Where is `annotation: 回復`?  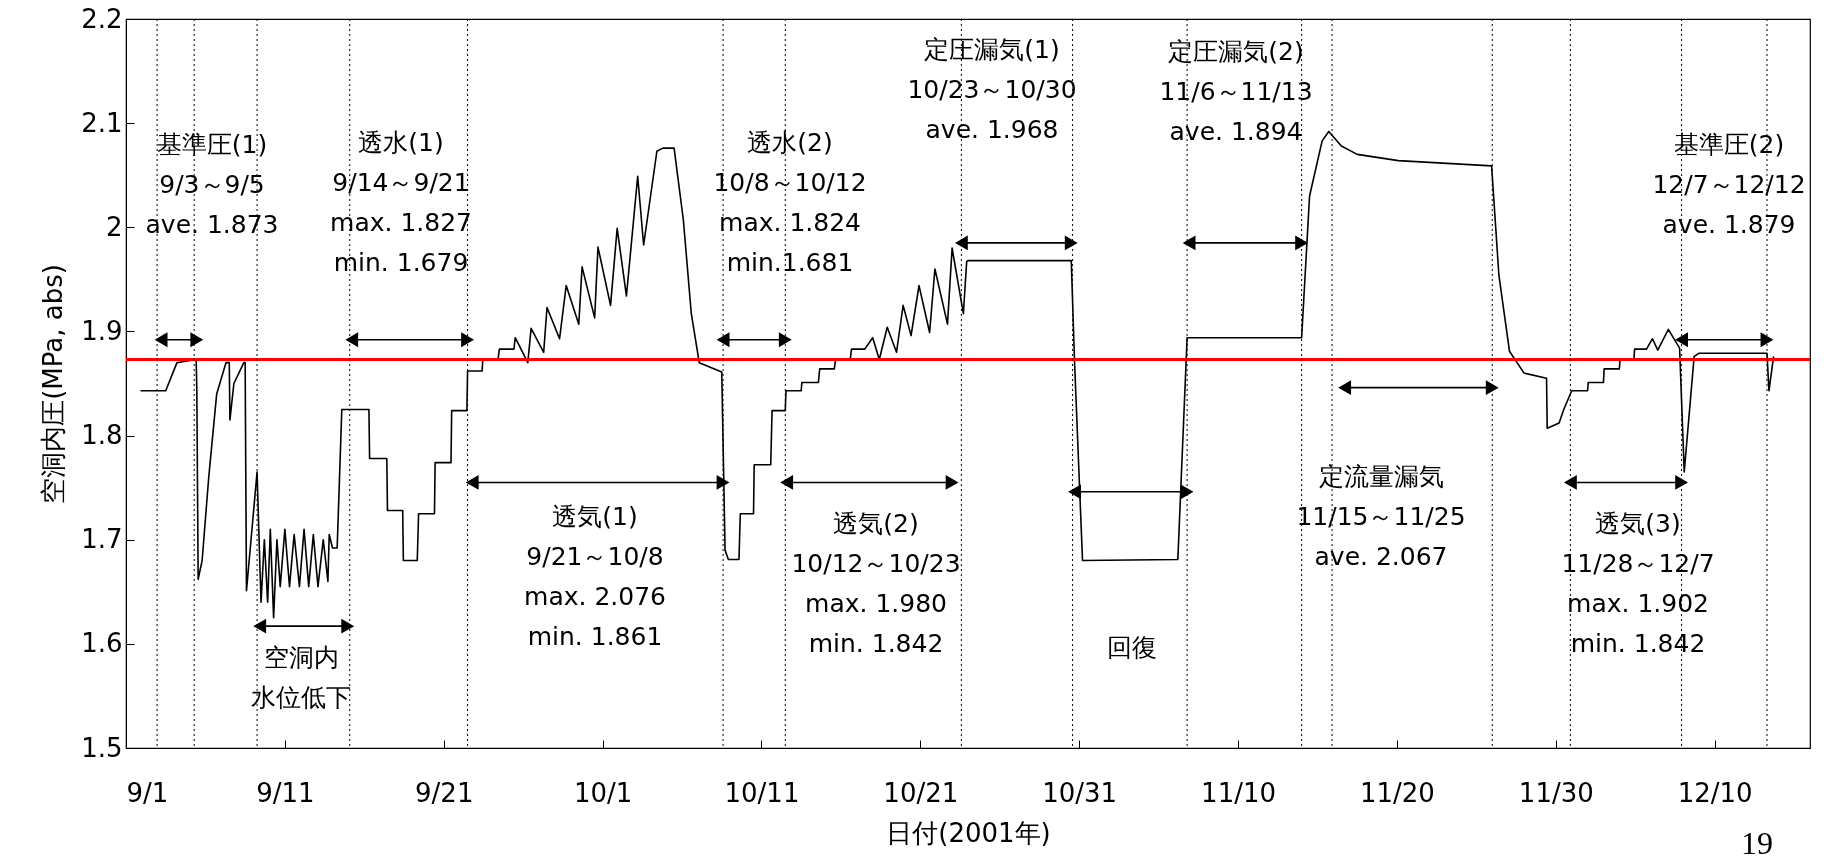 annotation: 回復 is located at coordinates (1132, 647).